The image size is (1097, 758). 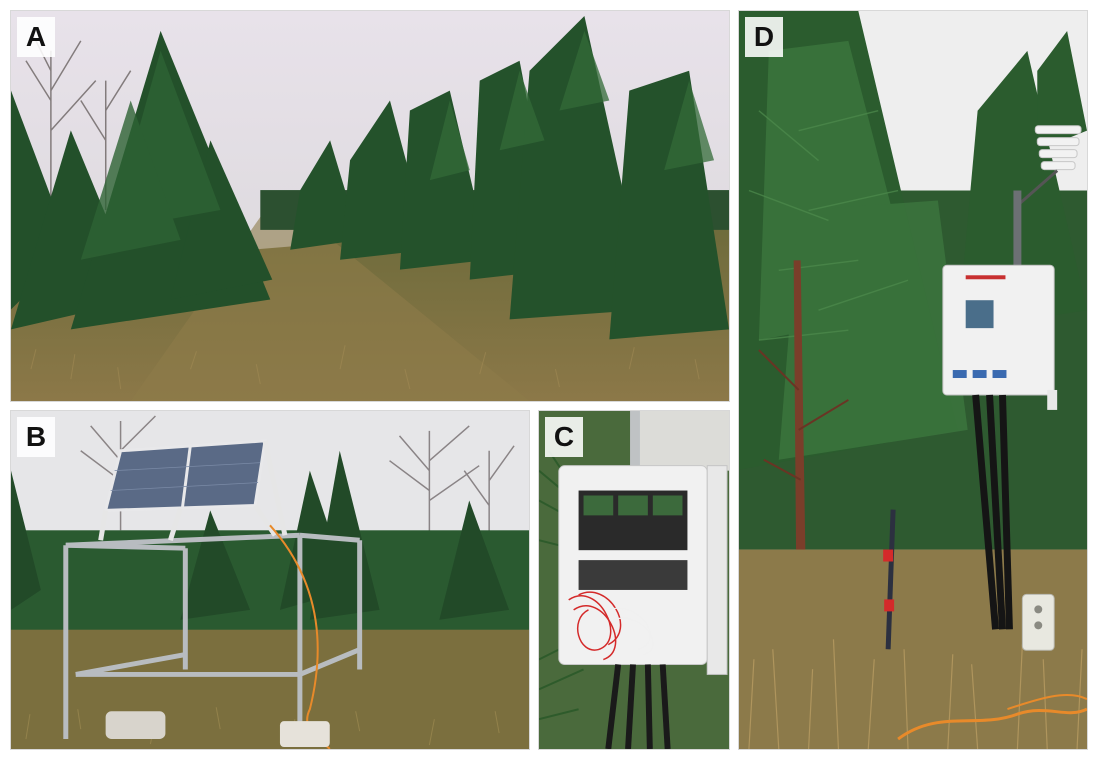 I want to click on panel-label-c: C, so click(x=564, y=437).